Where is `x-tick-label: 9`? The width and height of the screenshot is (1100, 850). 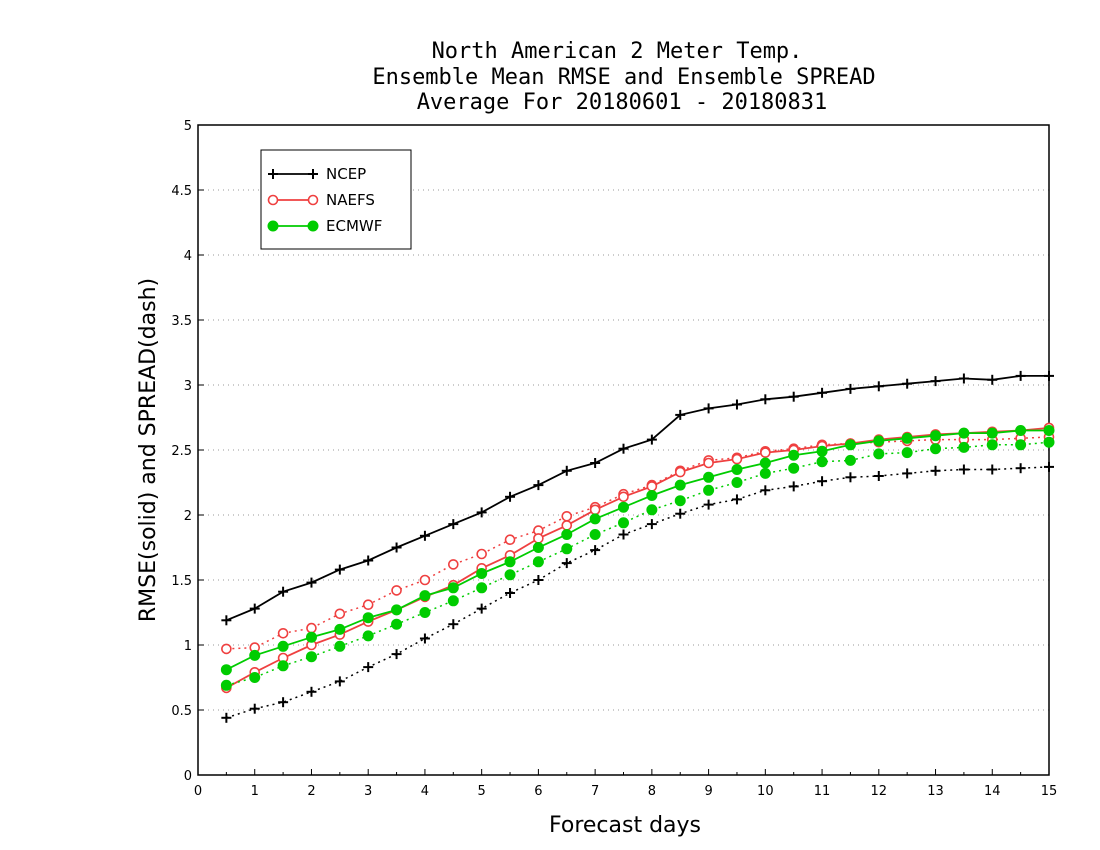 x-tick-label: 9 is located at coordinates (708, 791).